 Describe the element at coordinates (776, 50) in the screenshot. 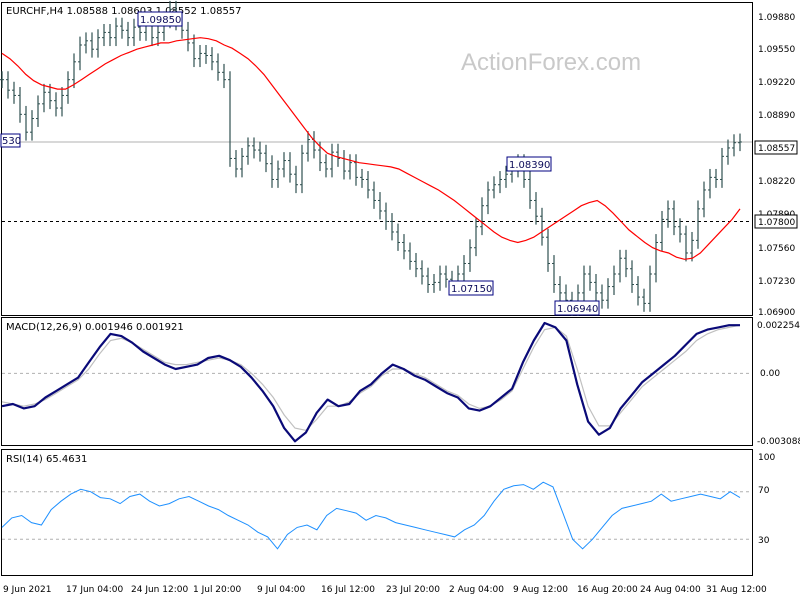

I see `price-tick-label: 1.09550` at that location.